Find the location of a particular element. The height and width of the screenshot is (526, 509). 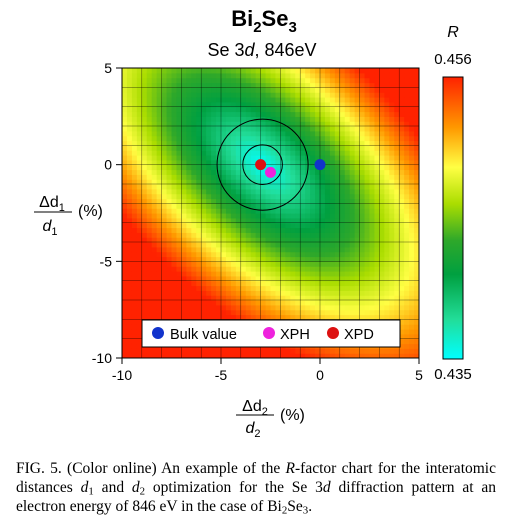

contour-line is located at coordinates (262, 164).